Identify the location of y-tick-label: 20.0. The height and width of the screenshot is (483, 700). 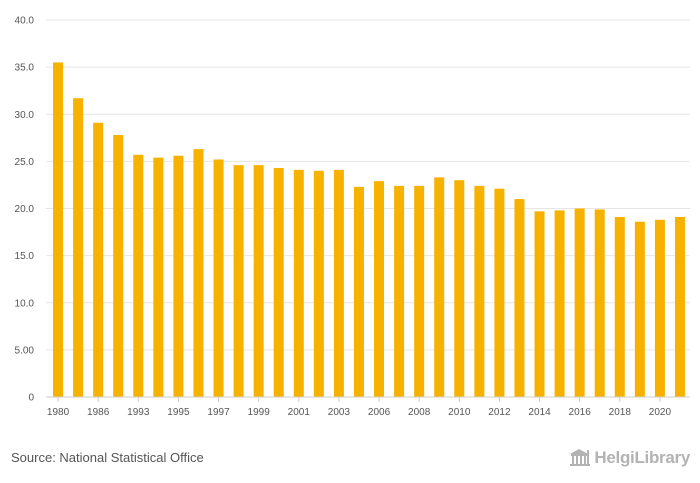
(25, 209).